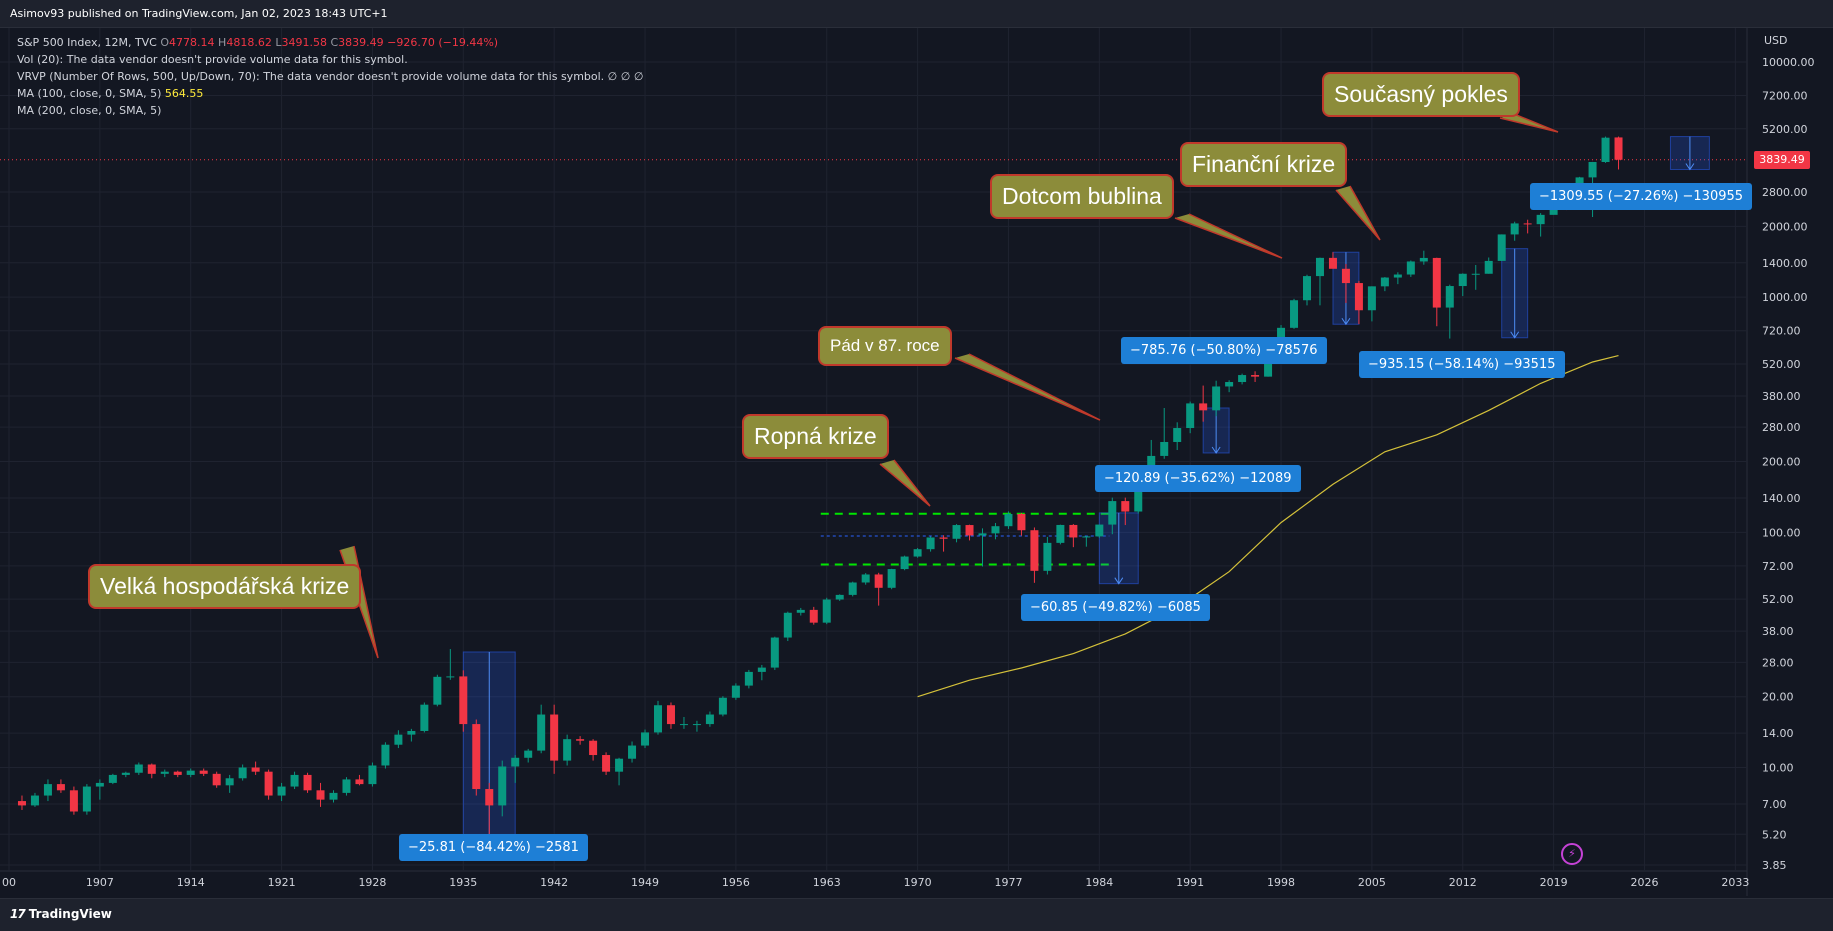  I want to click on y-tick-label: 38.00, so click(1778, 631).